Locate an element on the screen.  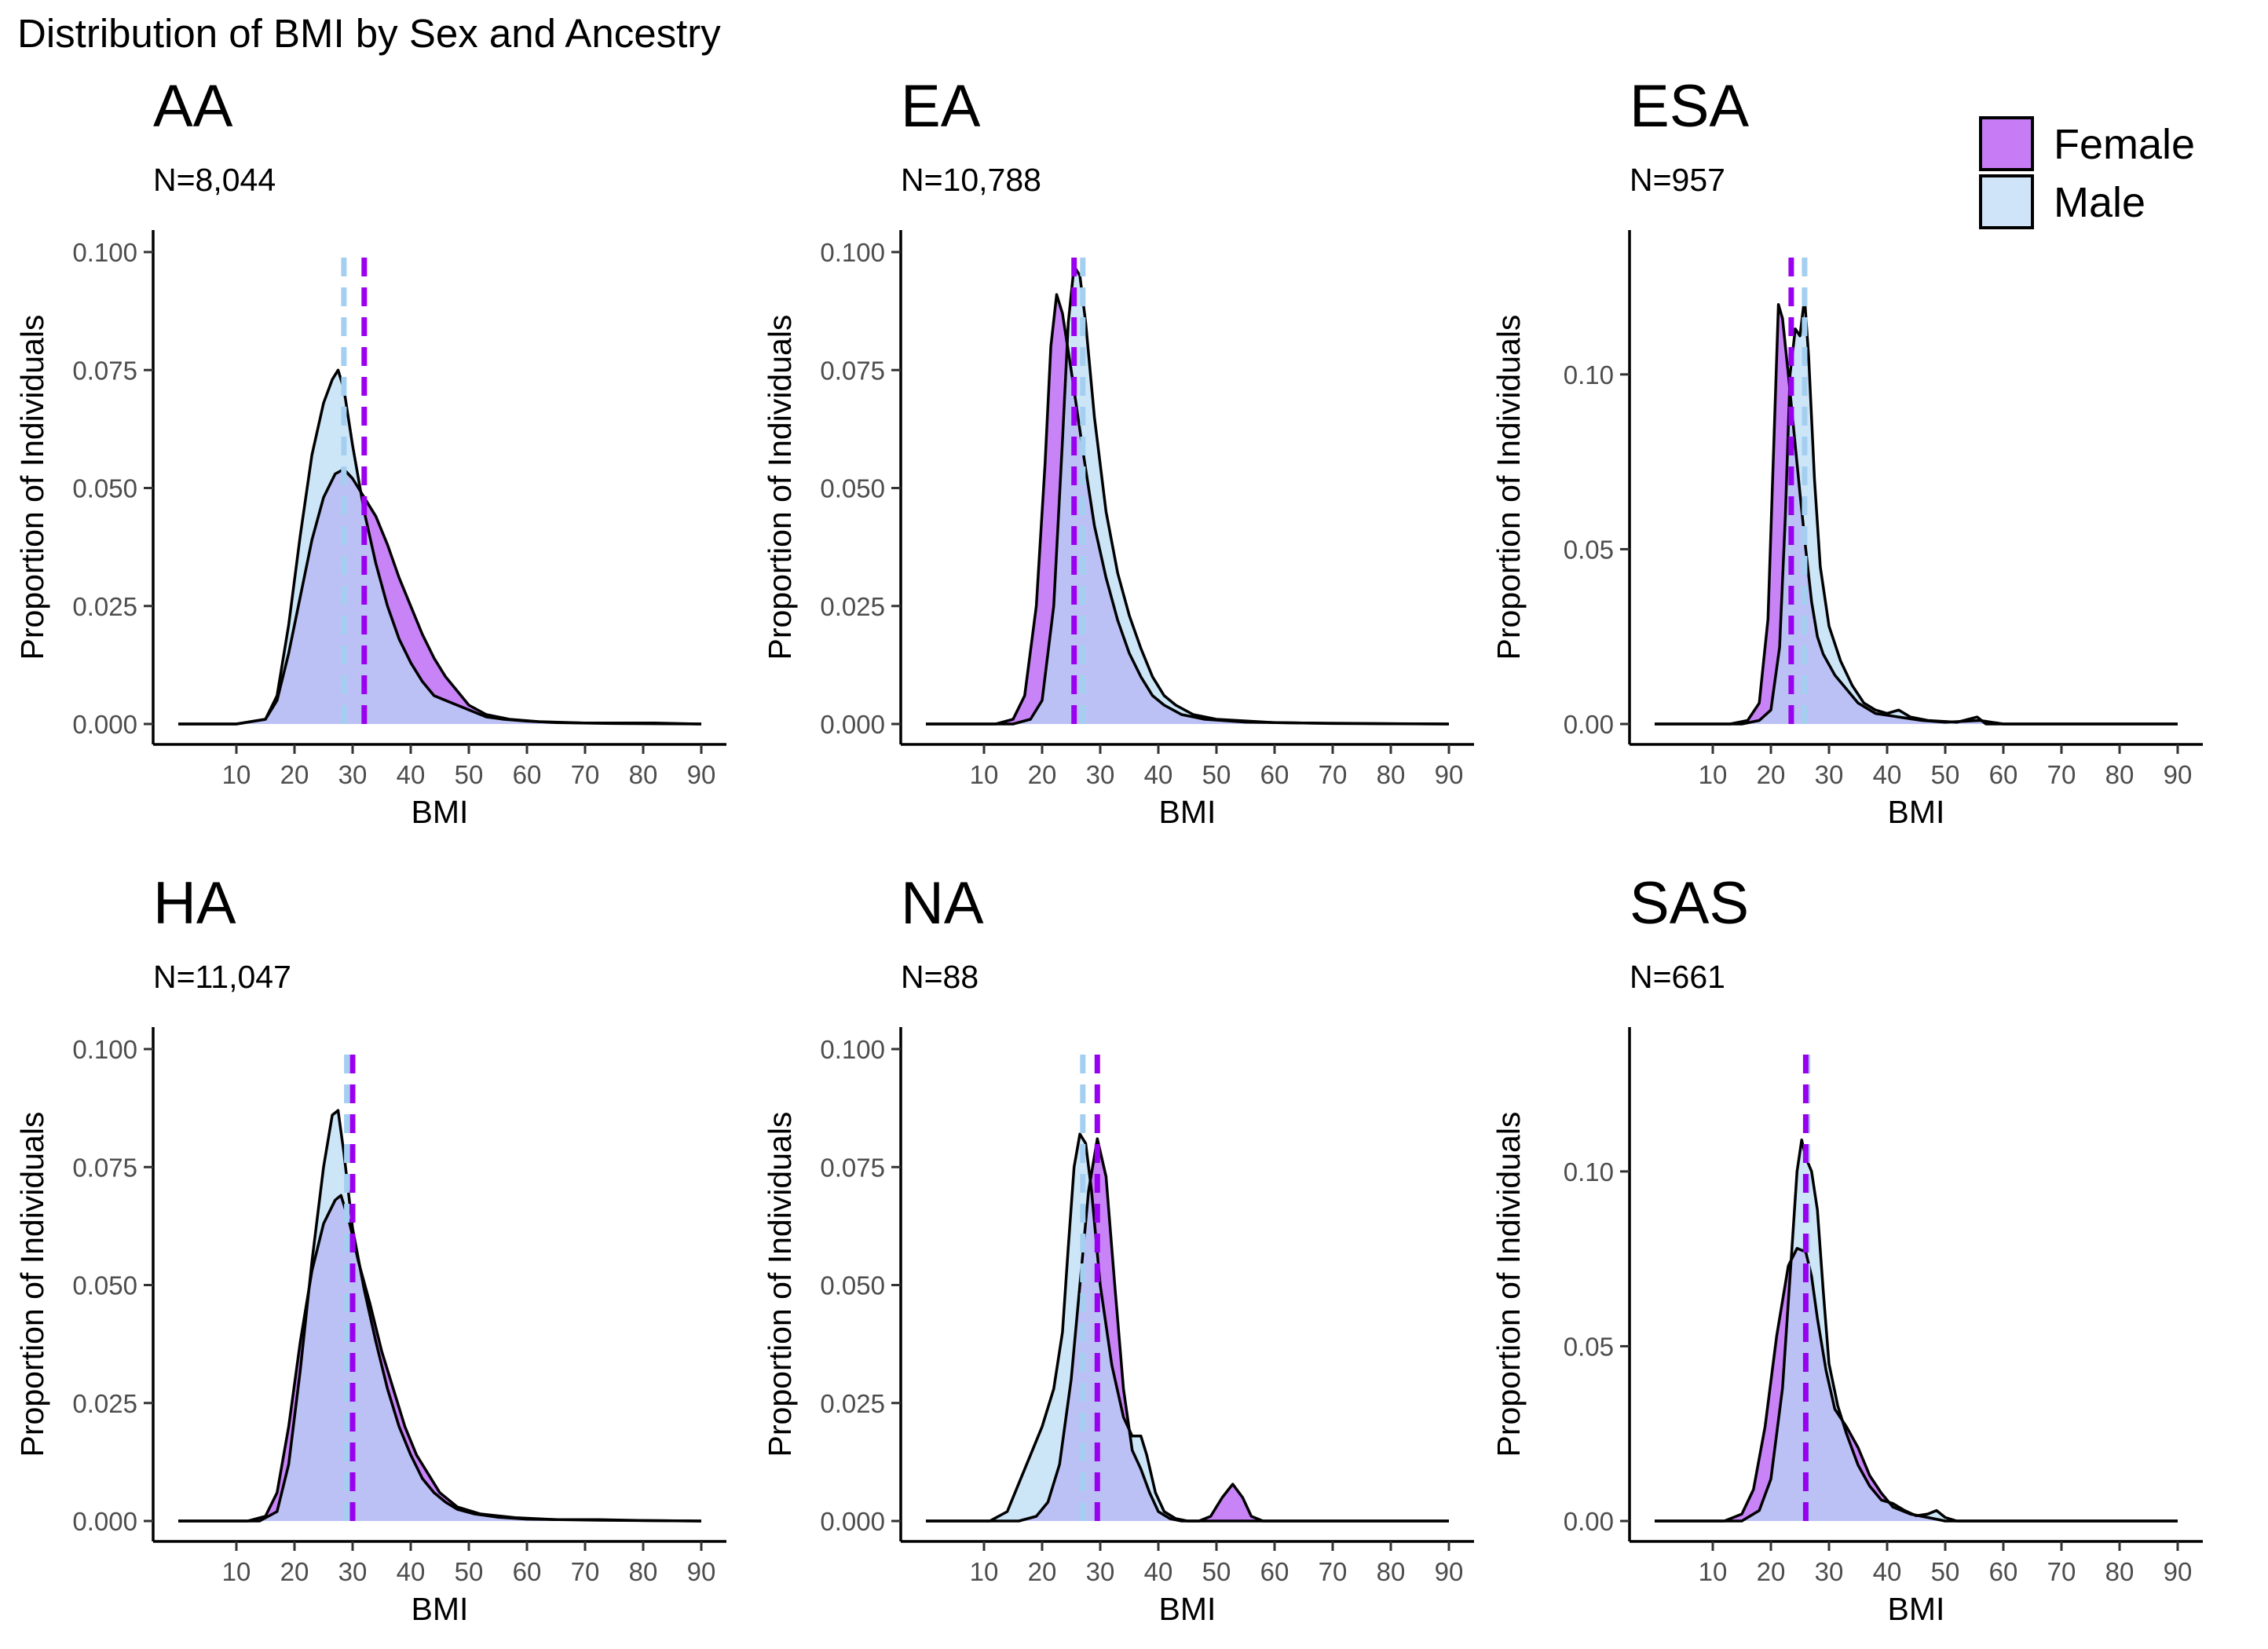
legend-key-male is located at coordinates (2006, 201).